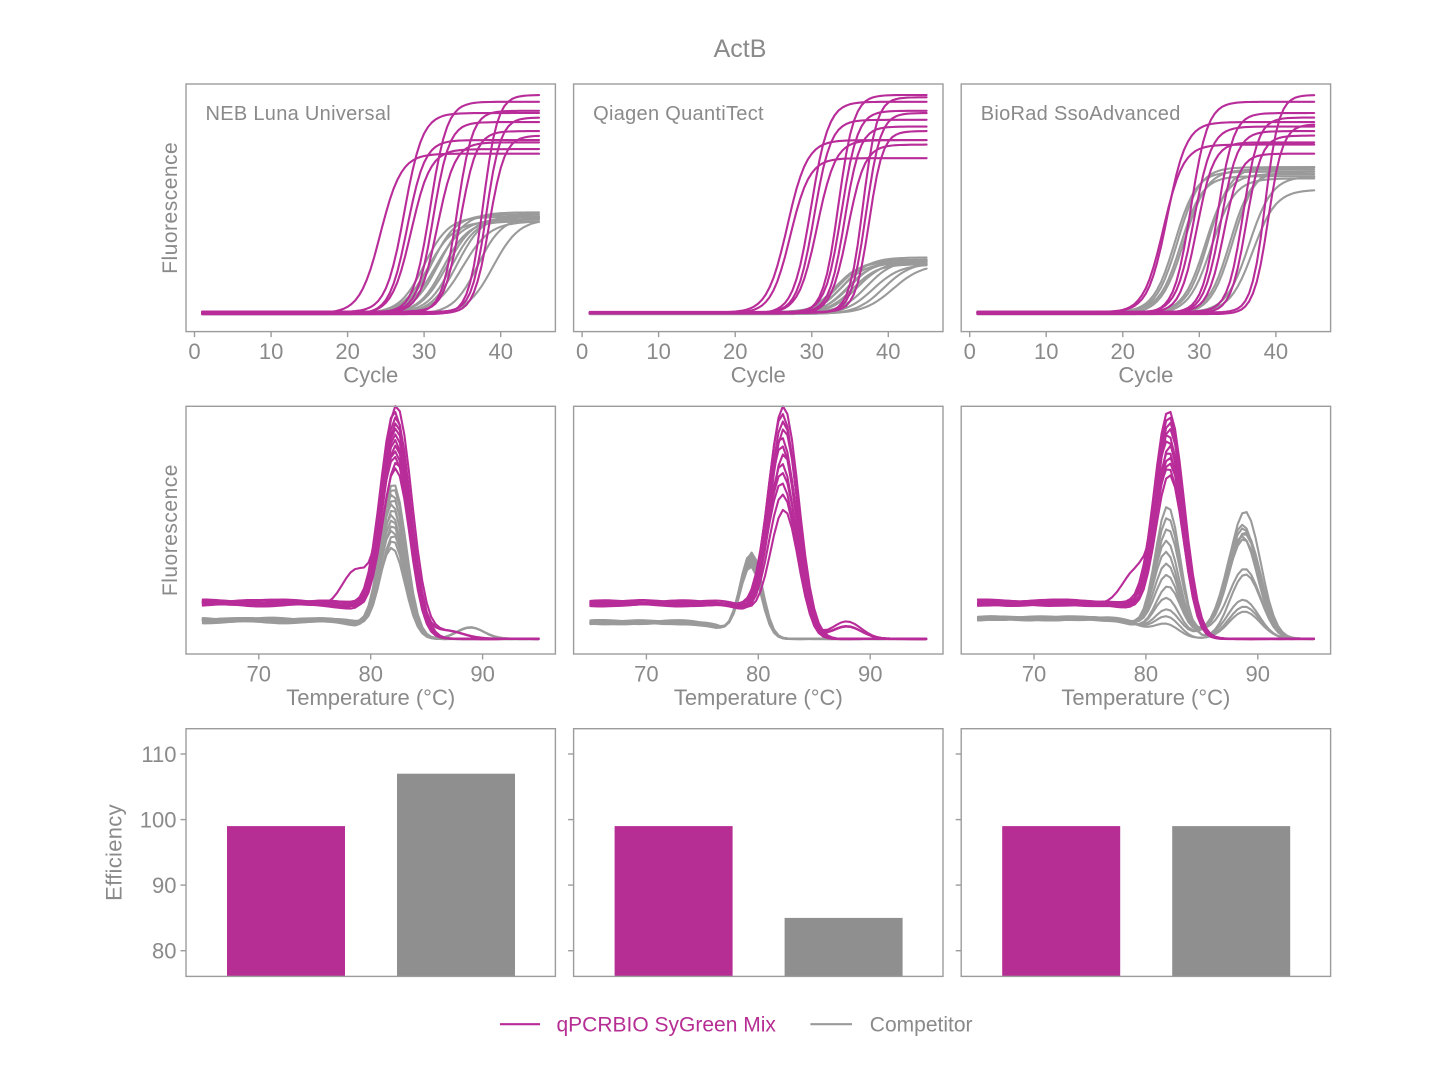  I want to click on svg-text: qPCRBIO SyGreen Mix, so click(667, 1025).